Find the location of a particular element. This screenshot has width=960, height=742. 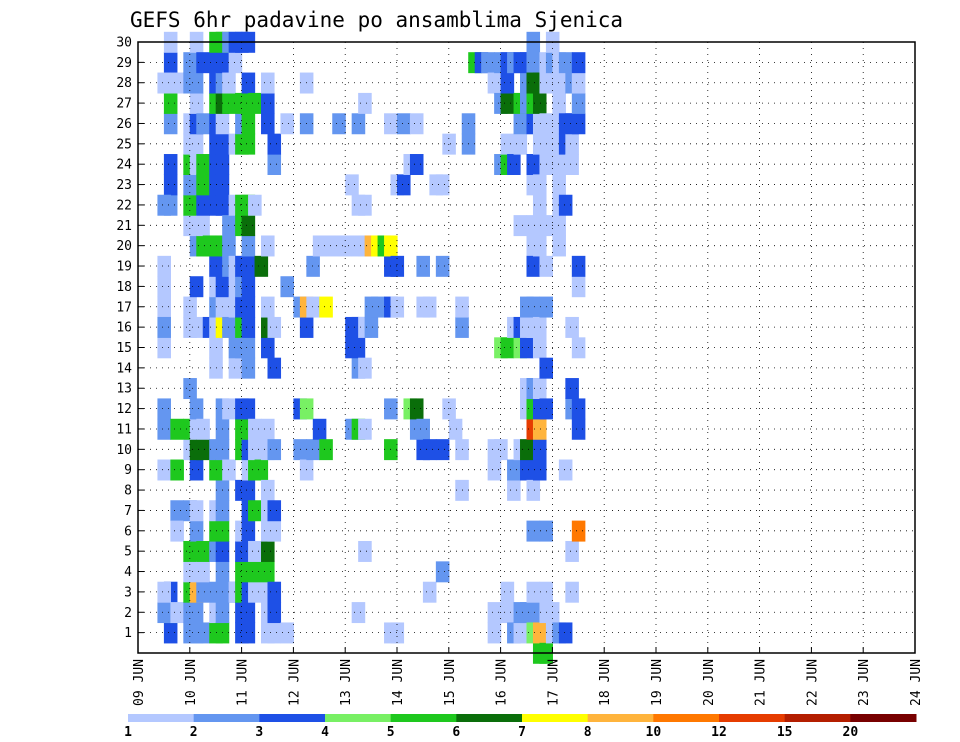

colorbar-label: 3 is located at coordinates (259, 732).